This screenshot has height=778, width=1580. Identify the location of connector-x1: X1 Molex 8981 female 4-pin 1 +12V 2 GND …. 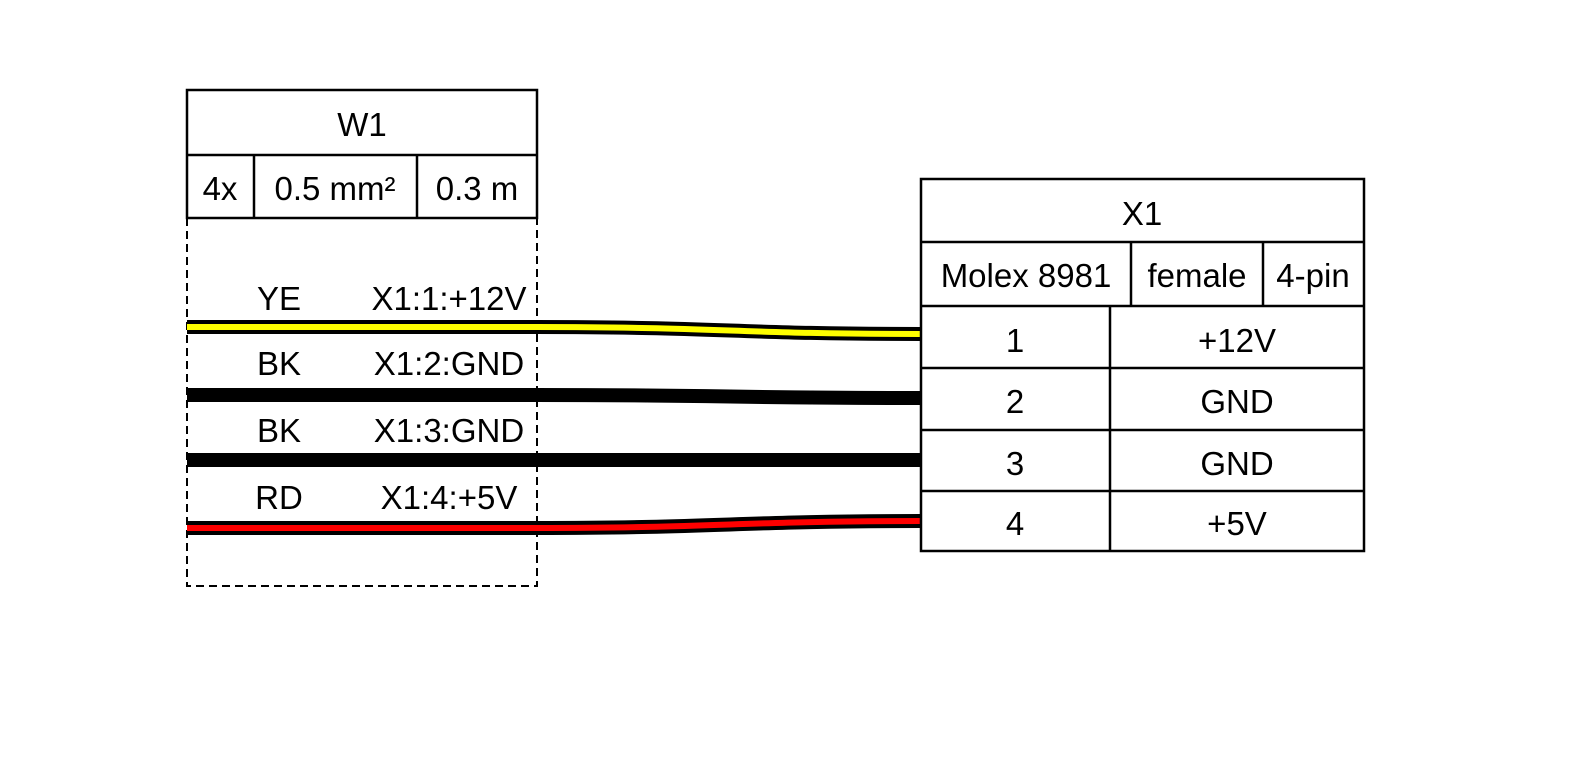
(1142, 365).